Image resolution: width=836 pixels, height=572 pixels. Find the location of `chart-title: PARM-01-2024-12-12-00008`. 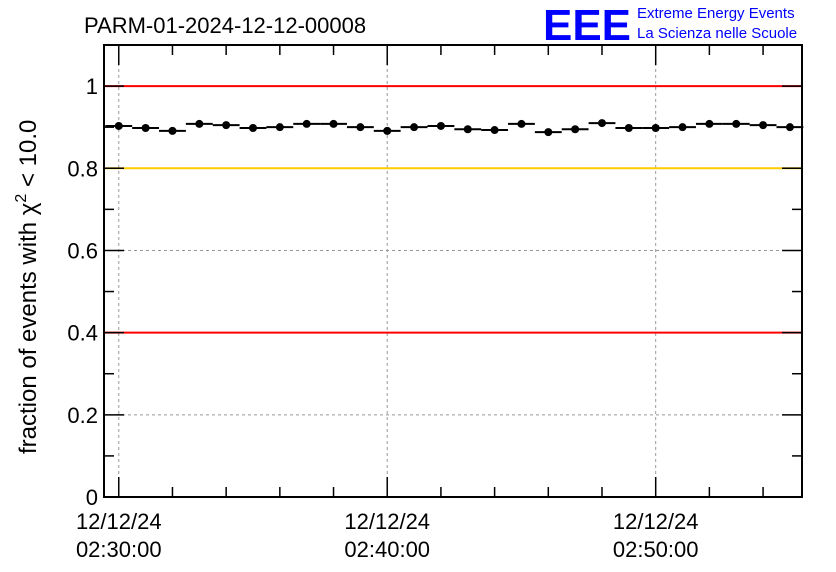

chart-title: PARM-01-2024-12-12-00008 is located at coordinates (225, 25).